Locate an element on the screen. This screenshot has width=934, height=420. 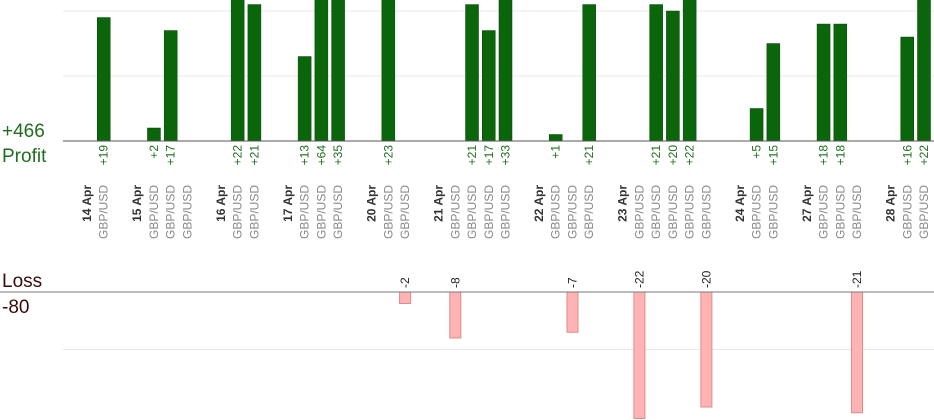
value-label: +5 is located at coordinates (757, 152).